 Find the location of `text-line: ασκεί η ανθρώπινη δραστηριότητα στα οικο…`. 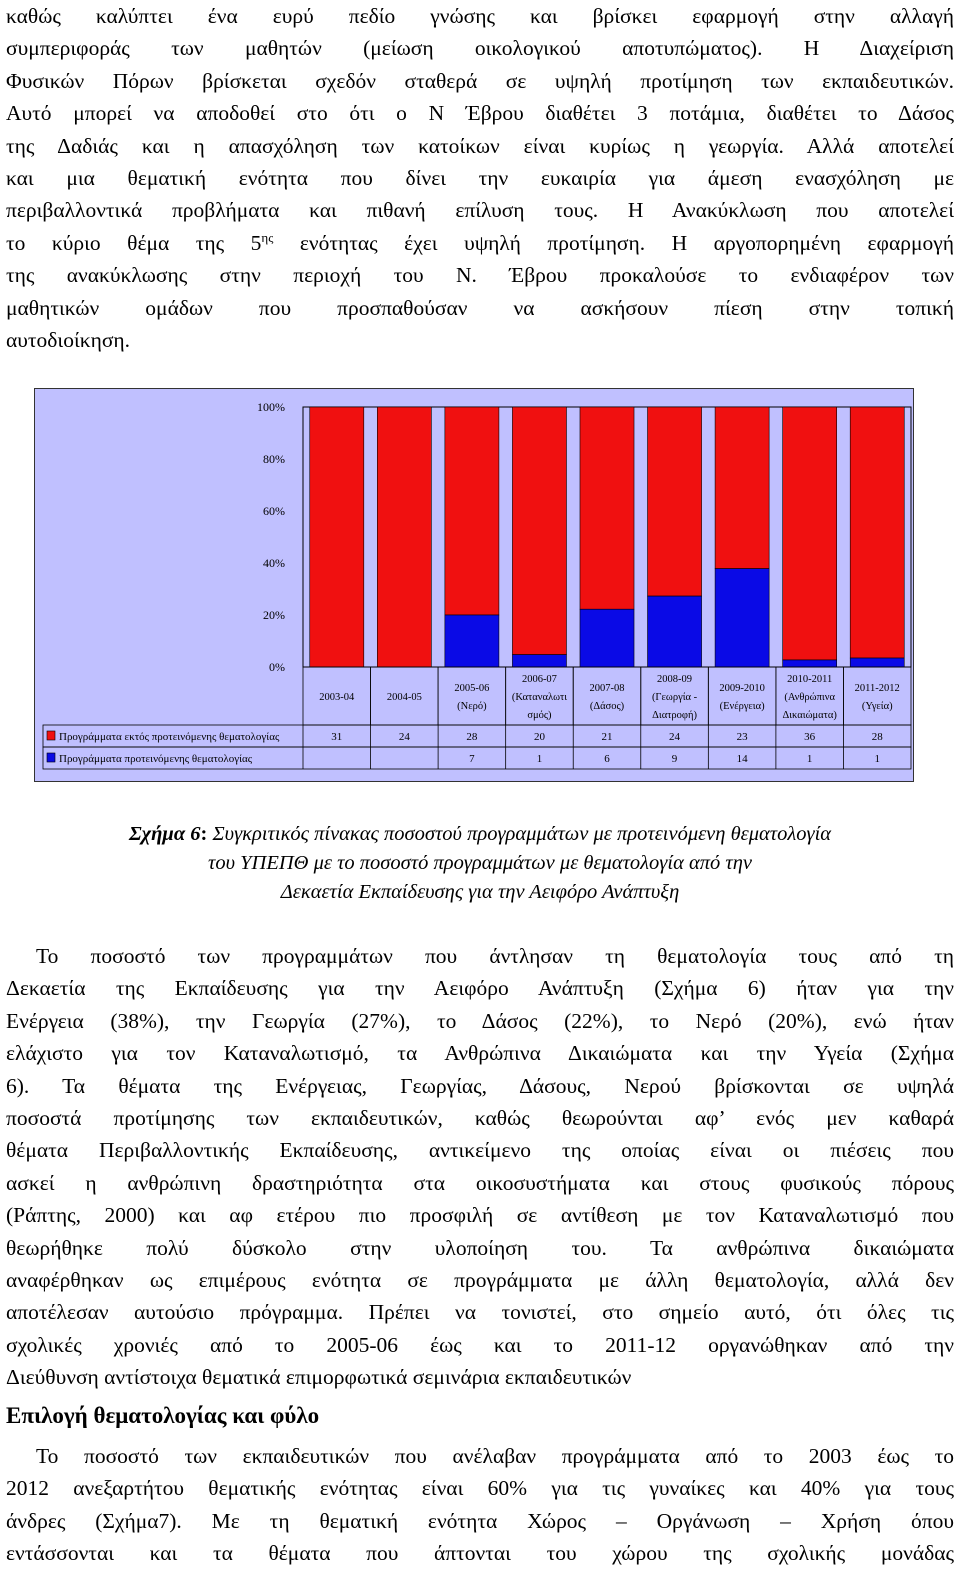

text-line: ασκεί η ανθρώπινη δραστηριότητα στα οικο… is located at coordinates (480, 1182).